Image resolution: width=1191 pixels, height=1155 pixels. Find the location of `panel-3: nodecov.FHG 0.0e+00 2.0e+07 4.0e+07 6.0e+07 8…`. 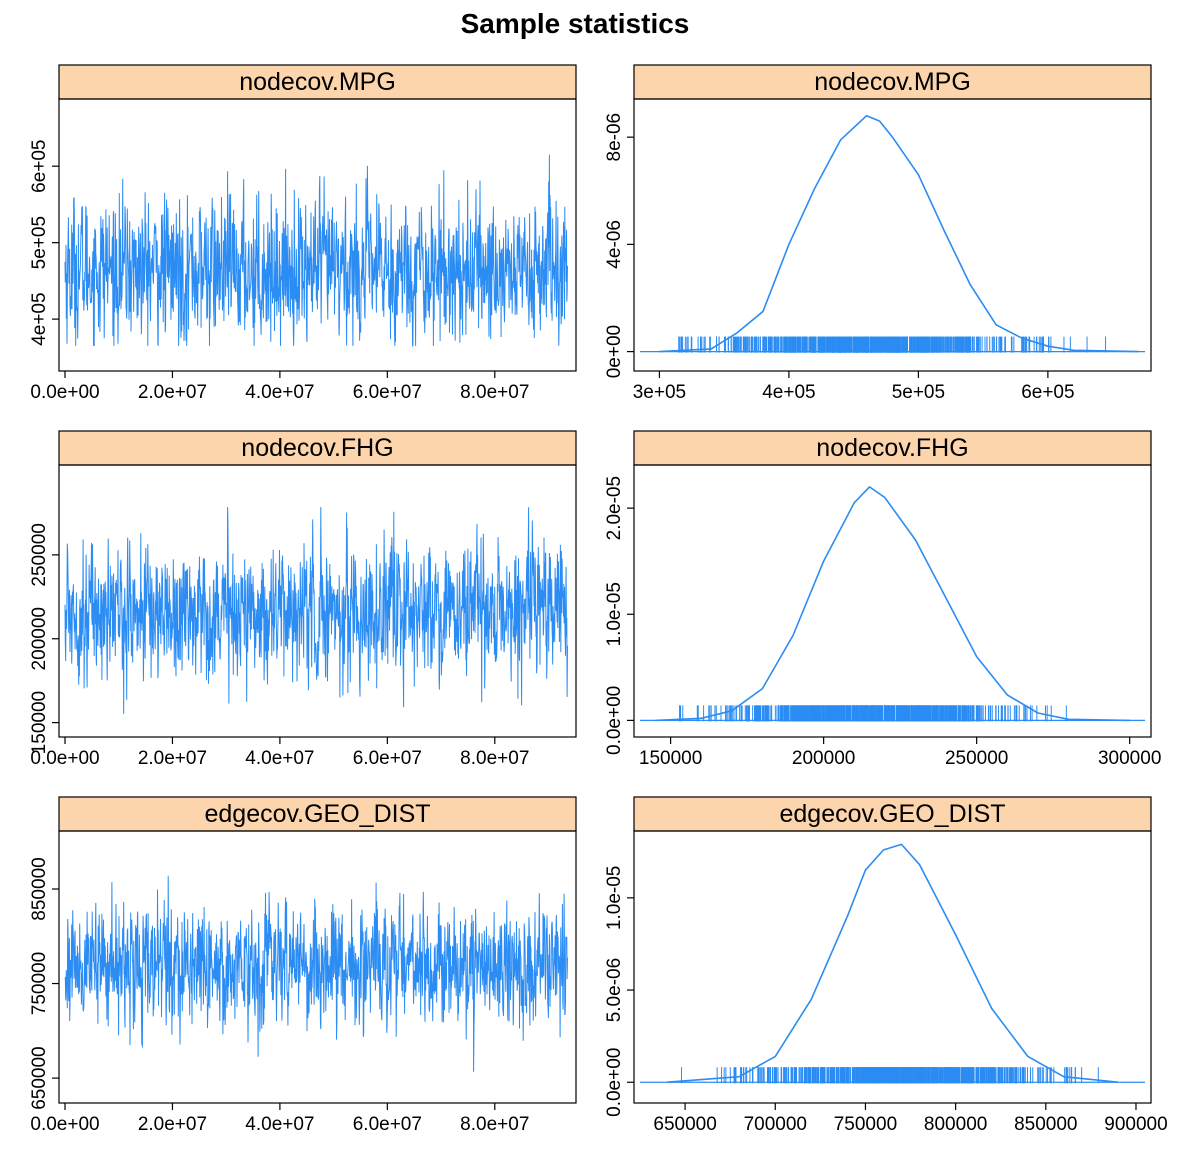

panel-3: nodecov.FHG 0.0e+00 2.0e+07 4.0e+07 6.0e+07 8… is located at coordinates (303, 599).